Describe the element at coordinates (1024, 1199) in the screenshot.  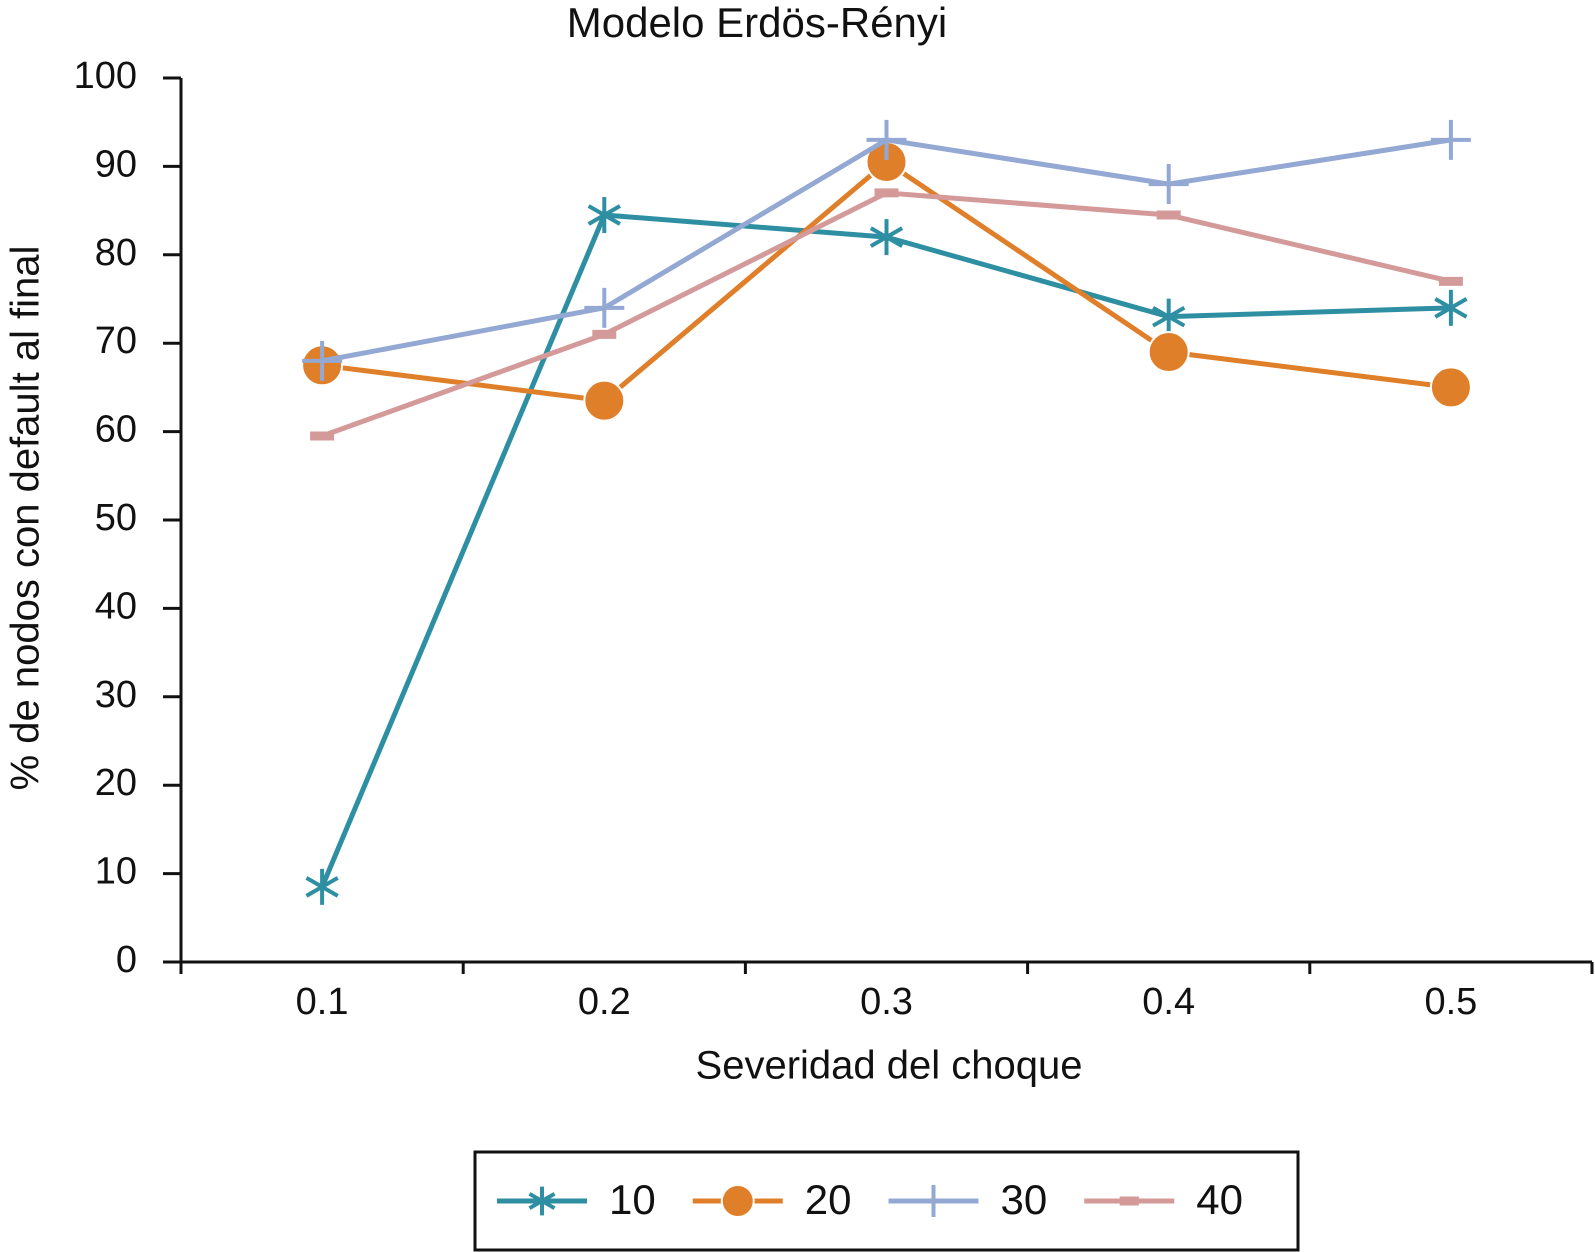
I see `legend-label: 30` at that location.